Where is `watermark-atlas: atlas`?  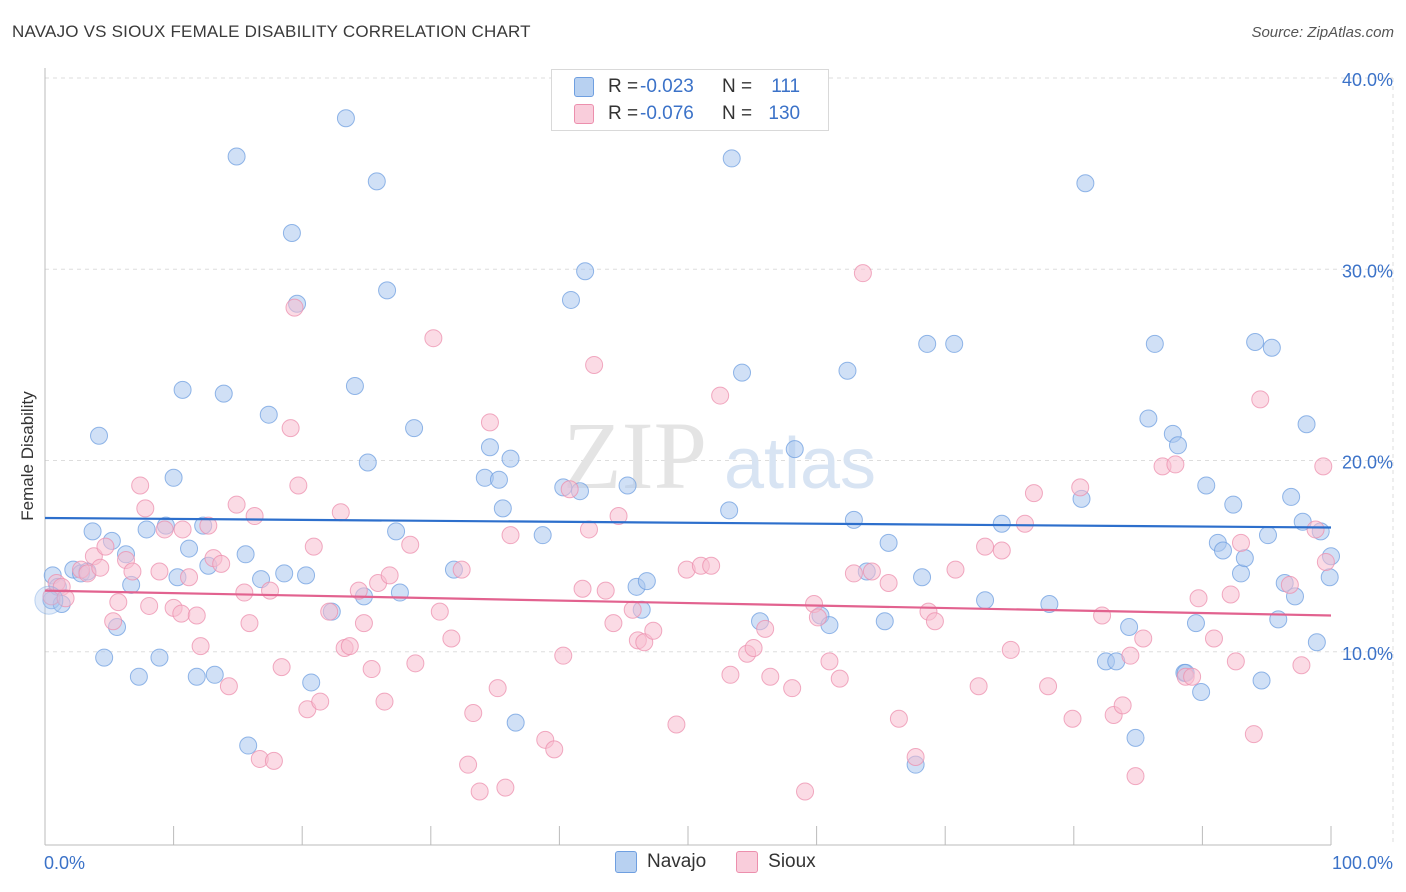
watermark-atlas: atlas is located at coordinates (800, 464).